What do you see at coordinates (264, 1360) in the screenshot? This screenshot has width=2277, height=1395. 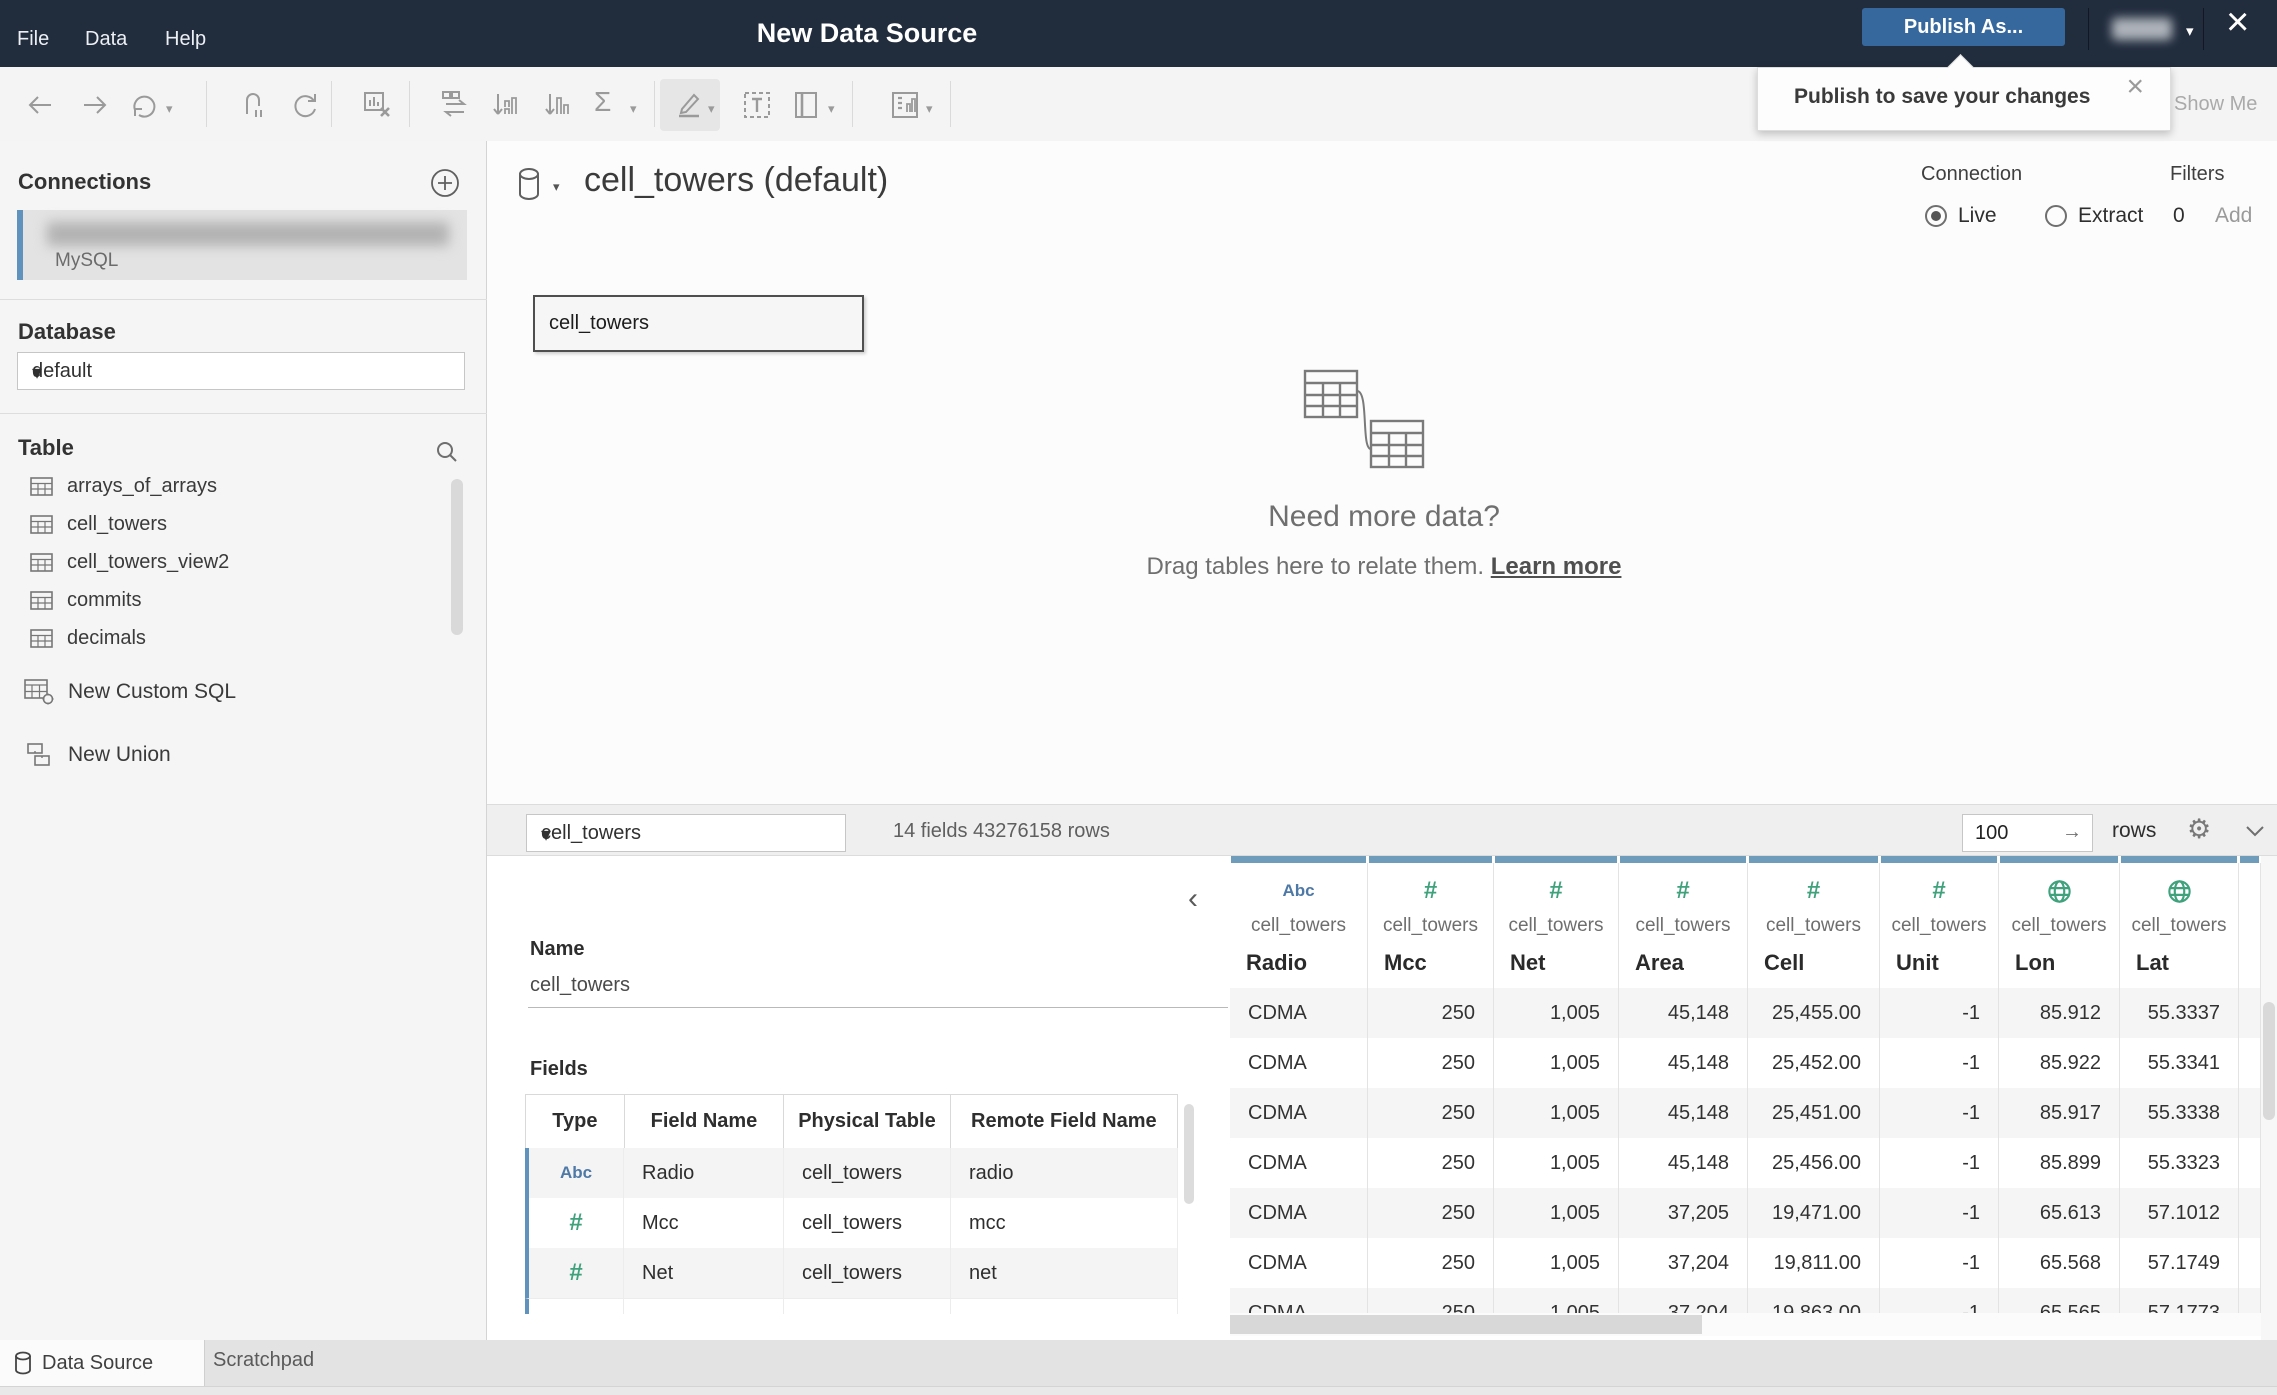 I see `tab-scratchpad: Scratchpad` at bounding box center [264, 1360].